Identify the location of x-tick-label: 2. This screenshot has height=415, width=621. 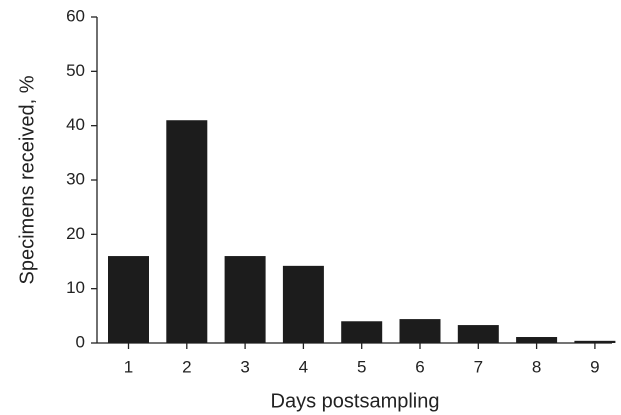
(186, 366).